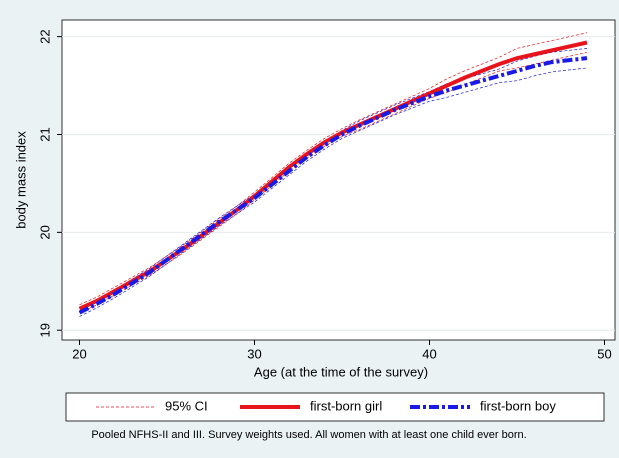 This screenshot has width=619, height=458. What do you see at coordinates (44, 36) in the screenshot?
I see `y-tick-label: 22` at bounding box center [44, 36].